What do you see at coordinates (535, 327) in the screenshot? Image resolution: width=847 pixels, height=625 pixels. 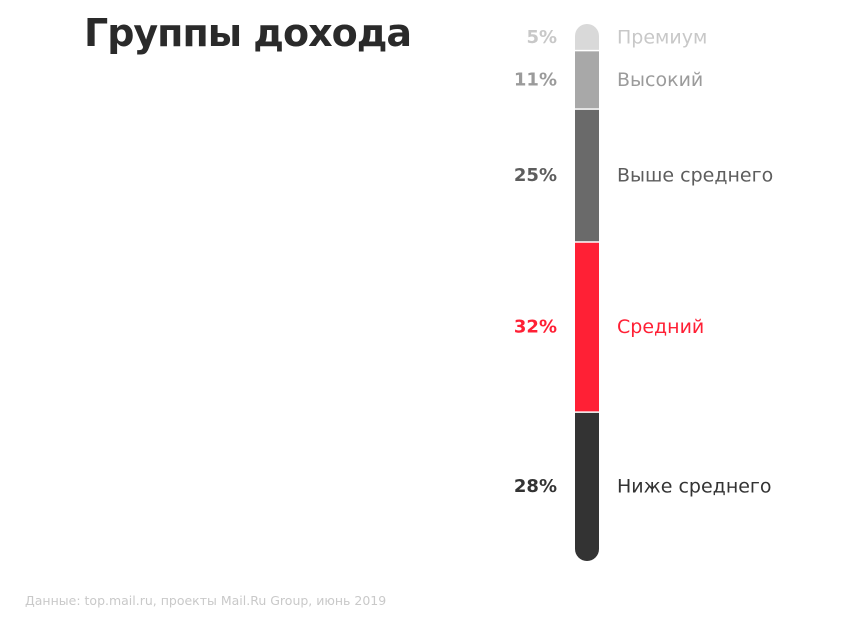 I see `value-label-средний: 32%` at bounding box center [535, 327].